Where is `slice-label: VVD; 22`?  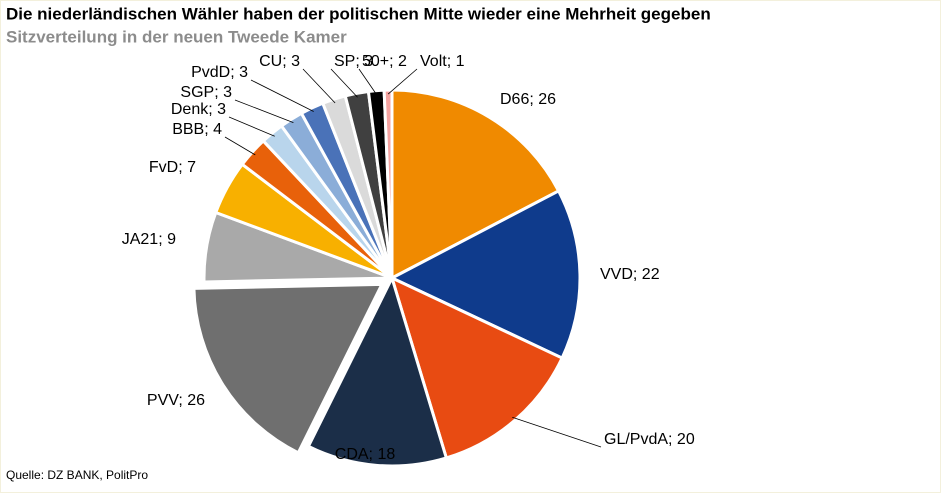
slice-label: VVD; 22 is located at coordinates (630, 274).